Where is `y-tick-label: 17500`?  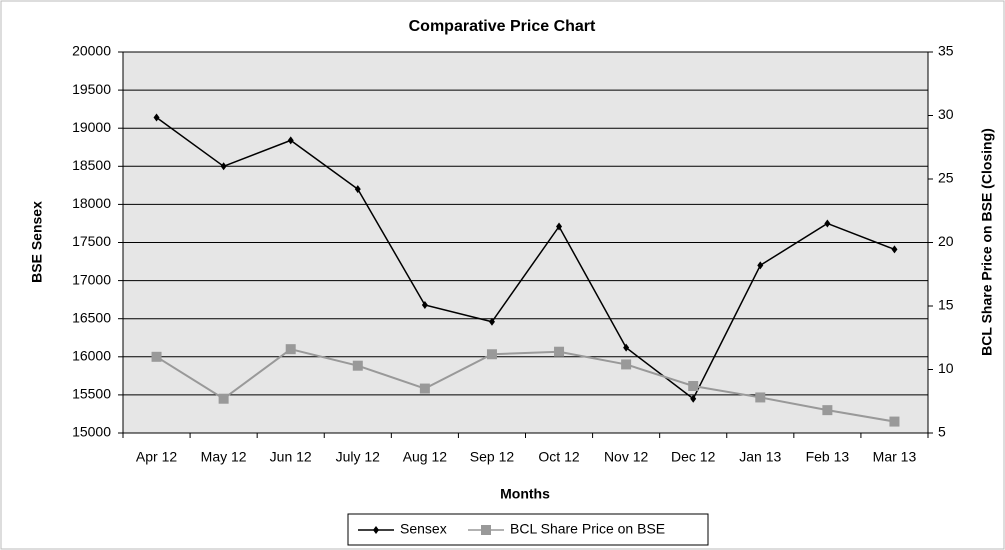
y-tick-label: 17500 is located at coordinates (91, 241).